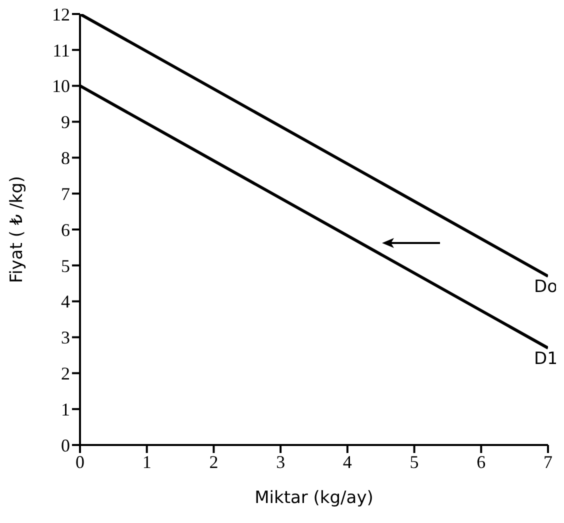 This screenshot has width=564, height=523. Describe the element at coordinates (80, 462) in the screenshot. I see `x-tick-label: 0` at that location.